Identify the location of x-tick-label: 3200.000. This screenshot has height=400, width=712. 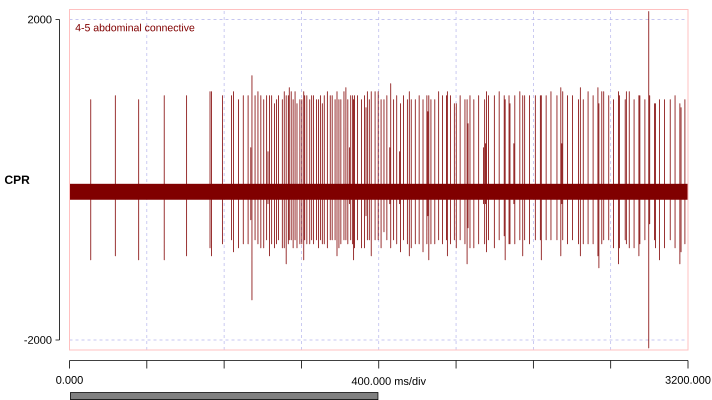
(687, 380).